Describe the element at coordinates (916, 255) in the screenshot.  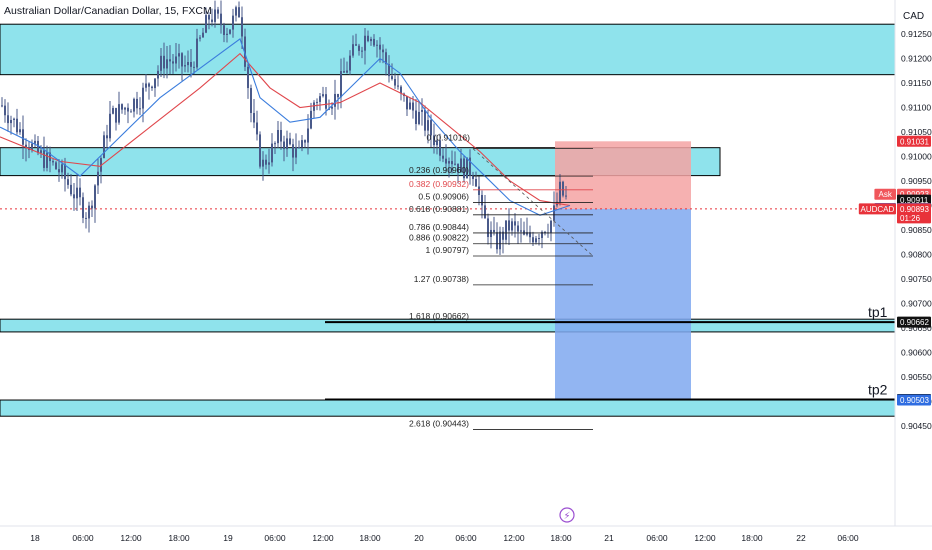
I see `price-tick-label: 0.90800` at that location.